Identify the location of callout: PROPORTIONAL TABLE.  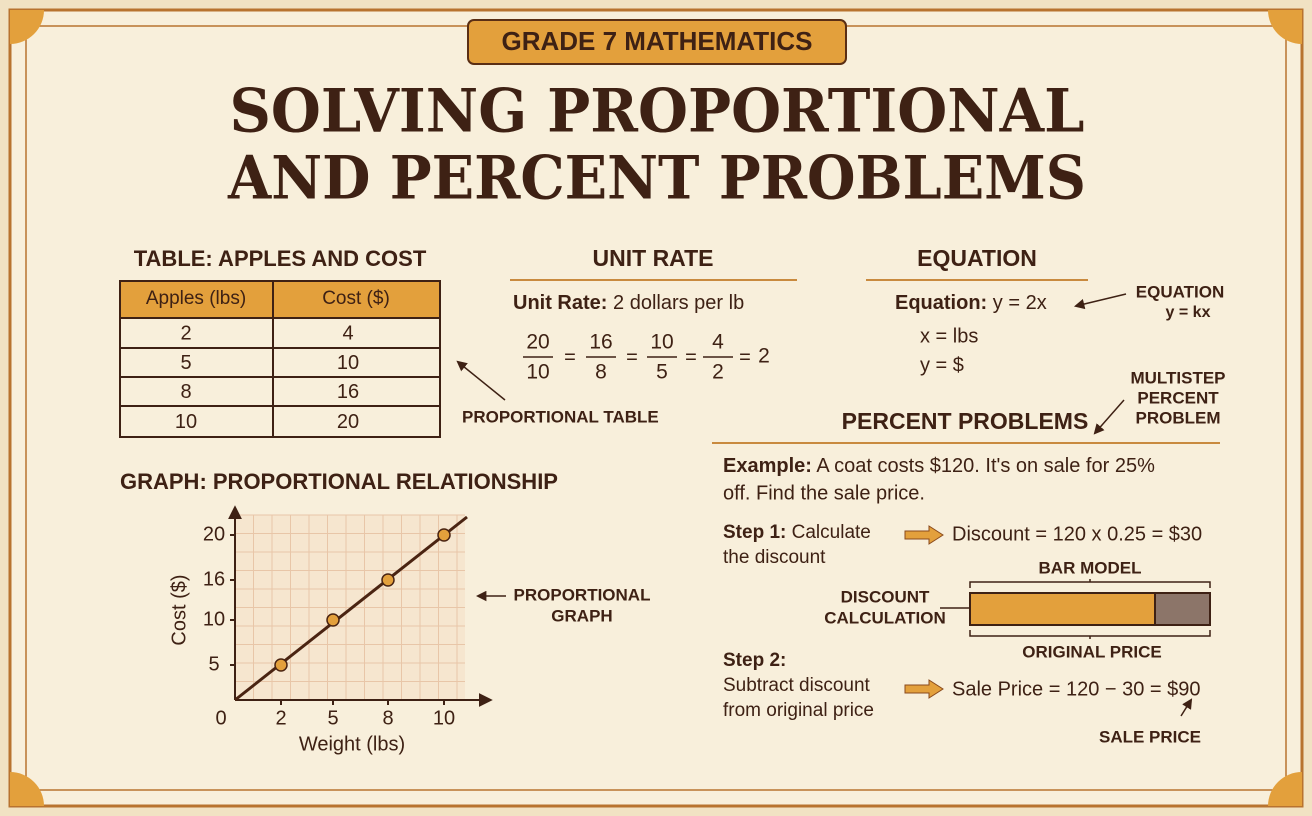
(560, 416).